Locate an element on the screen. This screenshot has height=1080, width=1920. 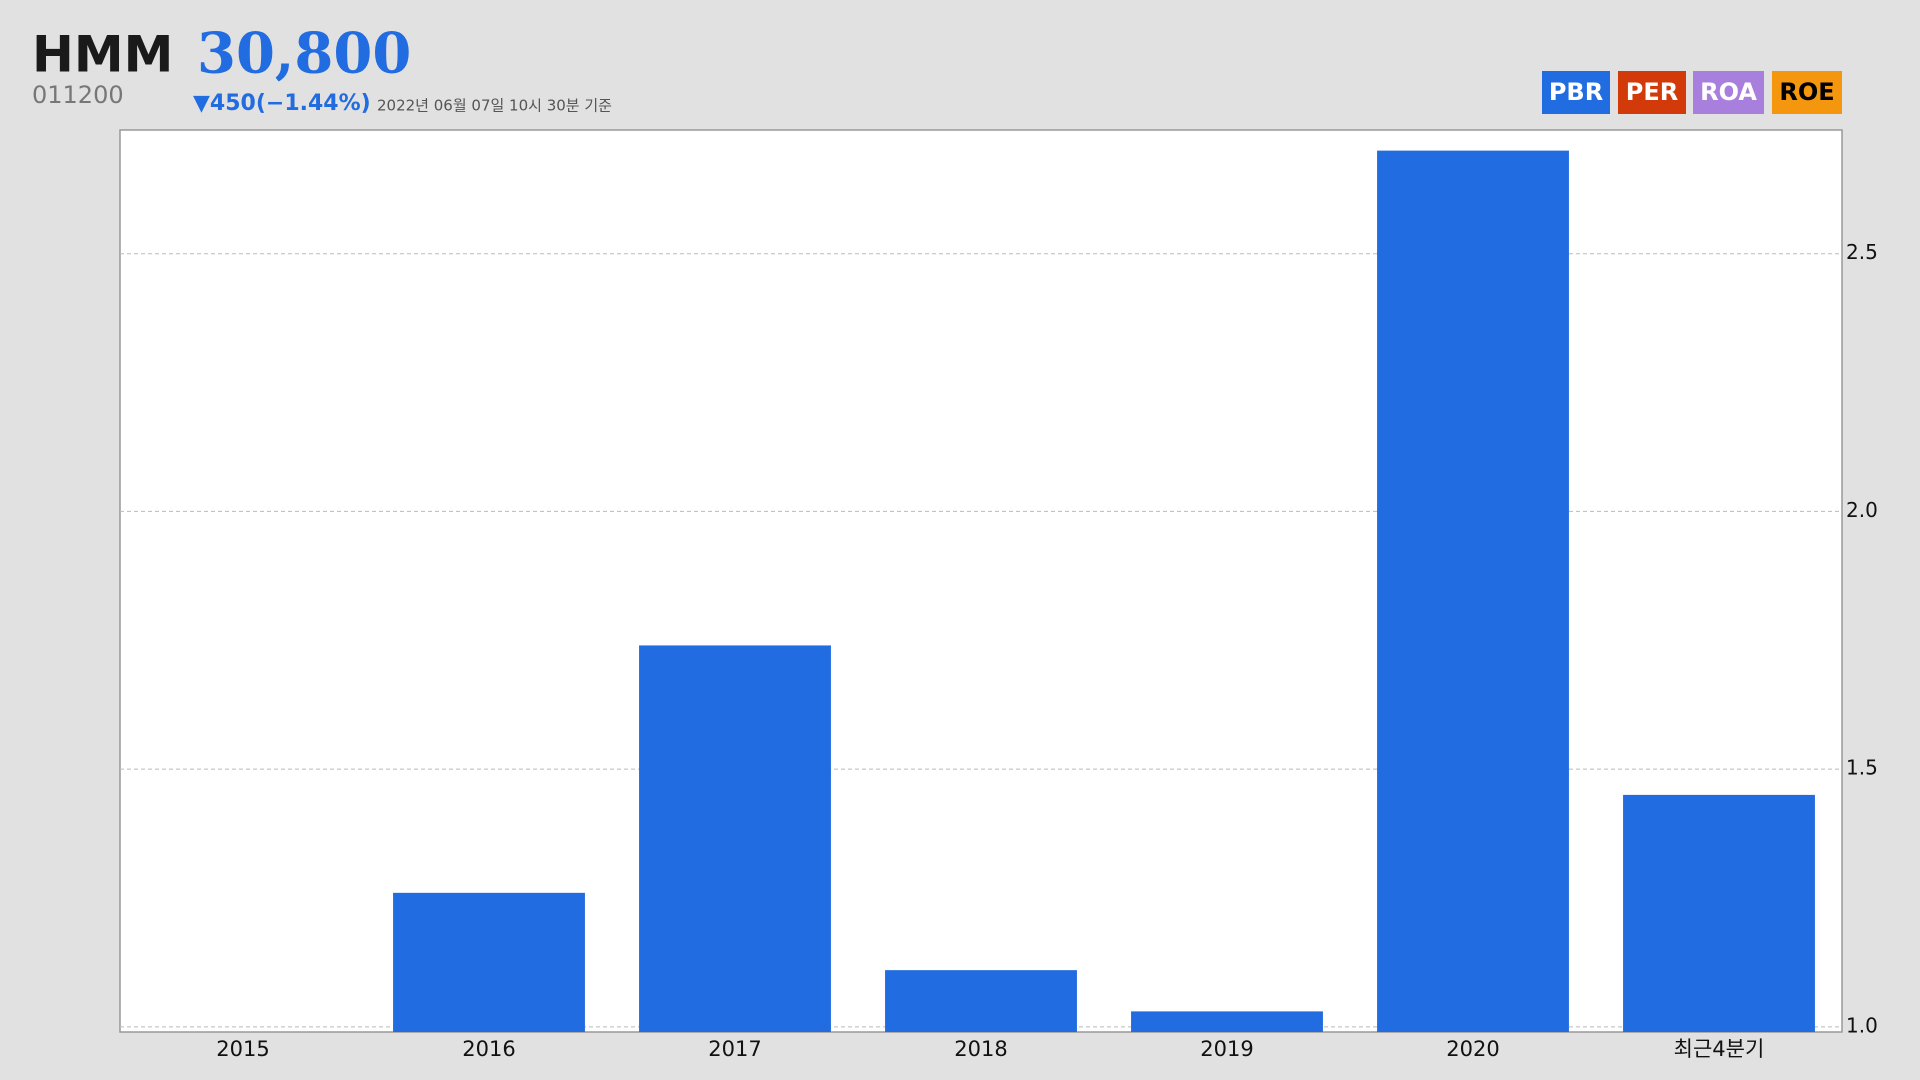
y-tick-label: 1.5 is located at coordinates (1862, 768).